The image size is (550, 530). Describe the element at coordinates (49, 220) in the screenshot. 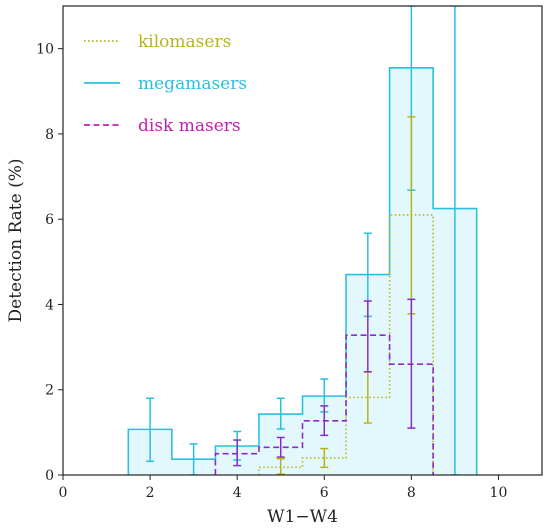

I see `y-tick-label: 6` at that location.